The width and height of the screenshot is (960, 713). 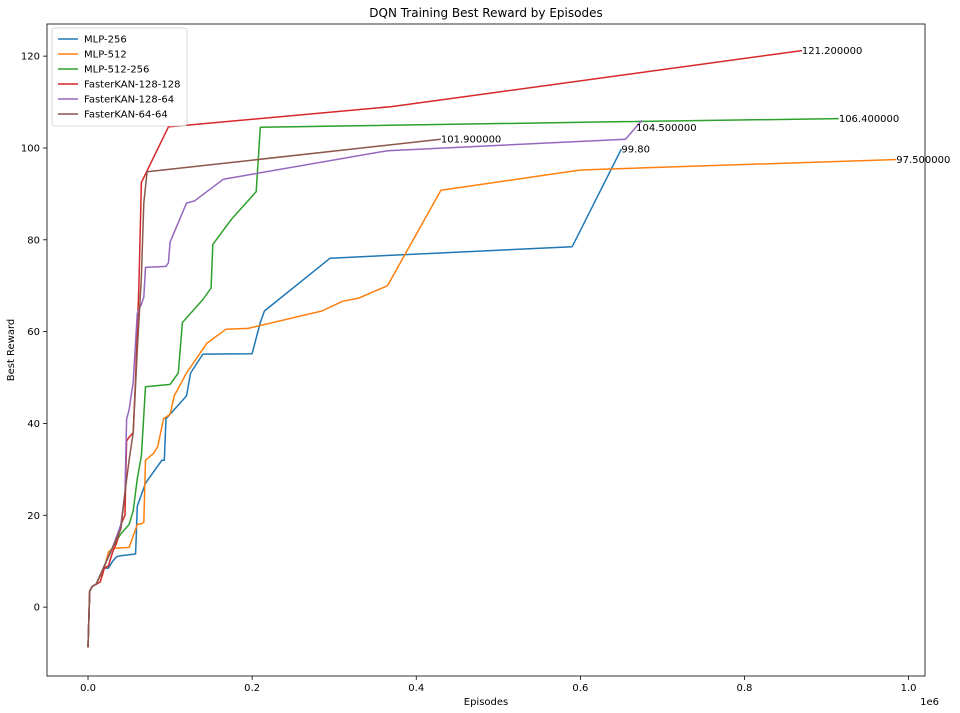 What do you see at coordinates (252, 688) in the screenshot?
I see `x-tick-label: 0.2` at bounding box center [252, 688].